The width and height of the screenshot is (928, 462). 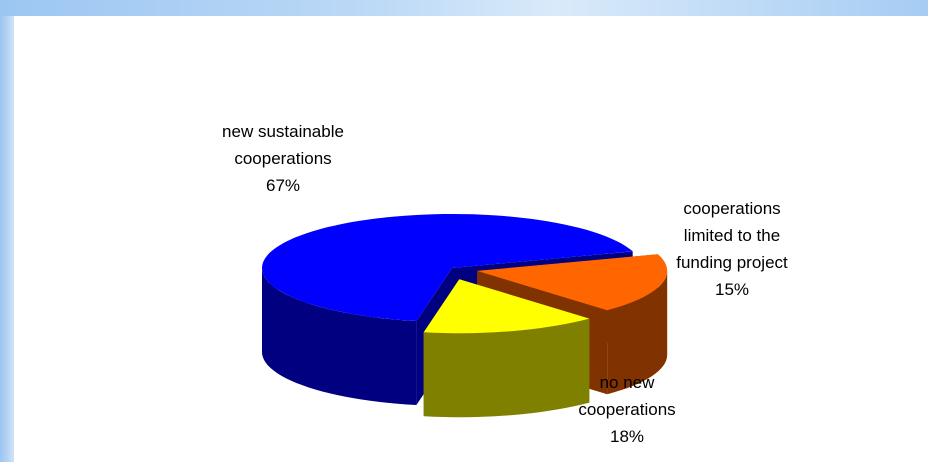 What do you see at coordinates (447, 267) in the screenshot?
I see `pie-slice-new-sustainable-cooperations` at bounding box center [447, 267].